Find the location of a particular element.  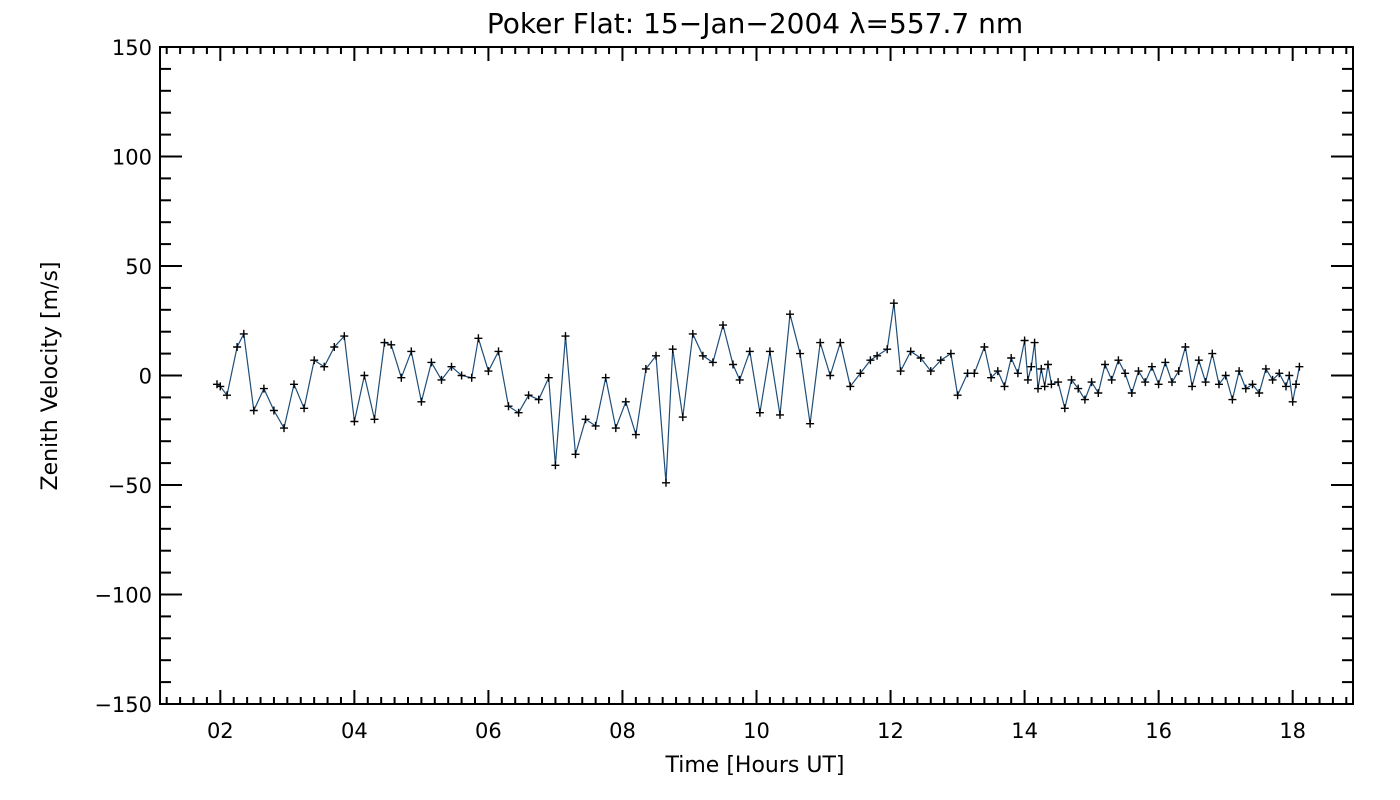

y-tick-label: −150 is located at coordinates (123, 705).